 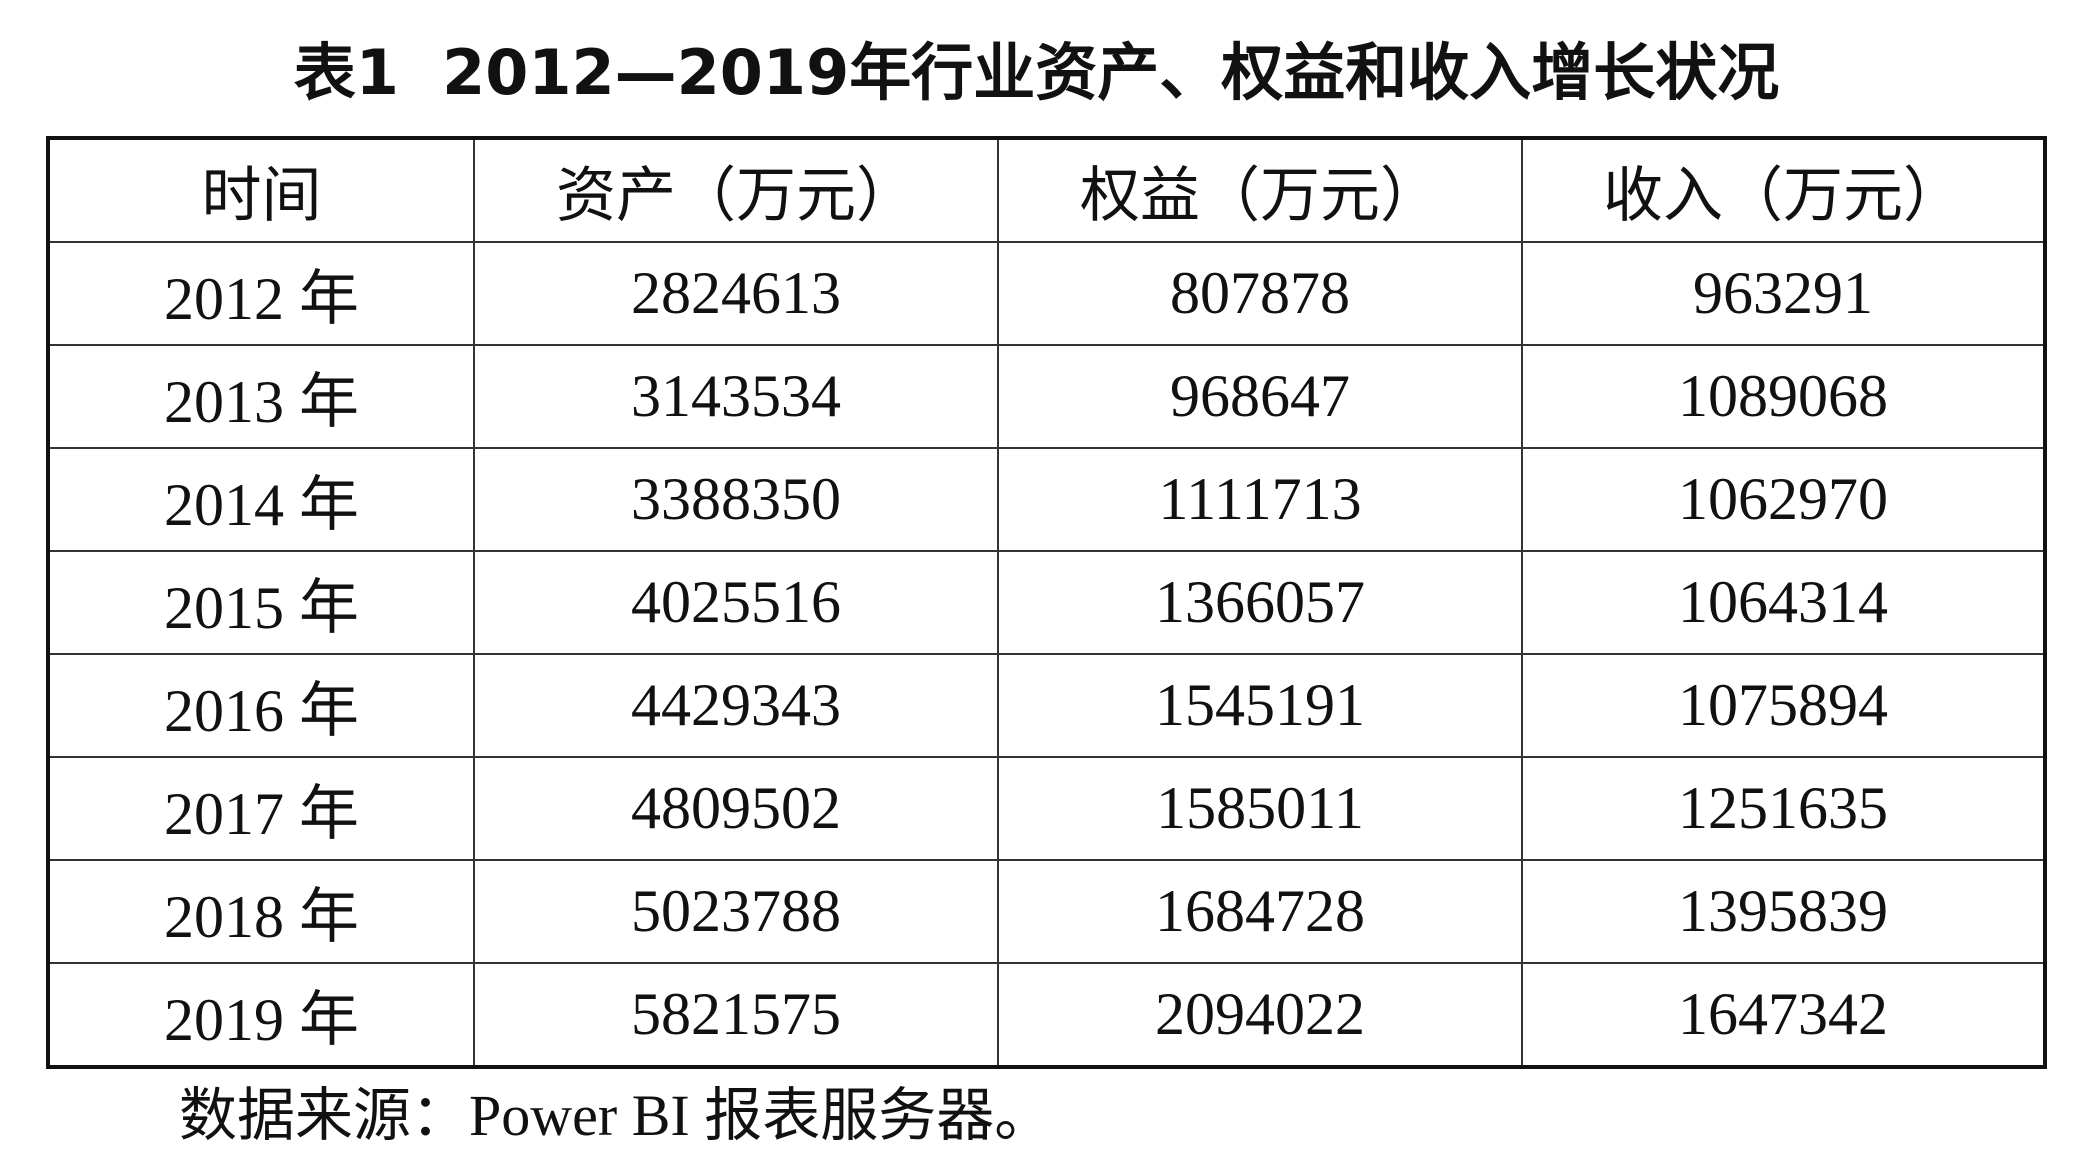 What do you see at coordinates (1783, 1015) in the screenshot?
I see `table-cell: 1647342` at bounding box center [1783, 1015].